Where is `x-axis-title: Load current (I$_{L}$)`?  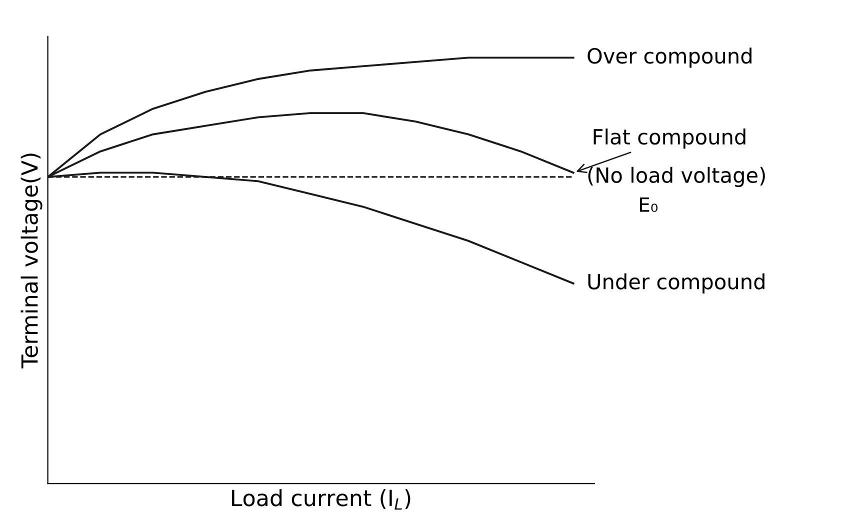 x-axis-title: Load current (I$_{L}$) is located at coordinates (321, 499).